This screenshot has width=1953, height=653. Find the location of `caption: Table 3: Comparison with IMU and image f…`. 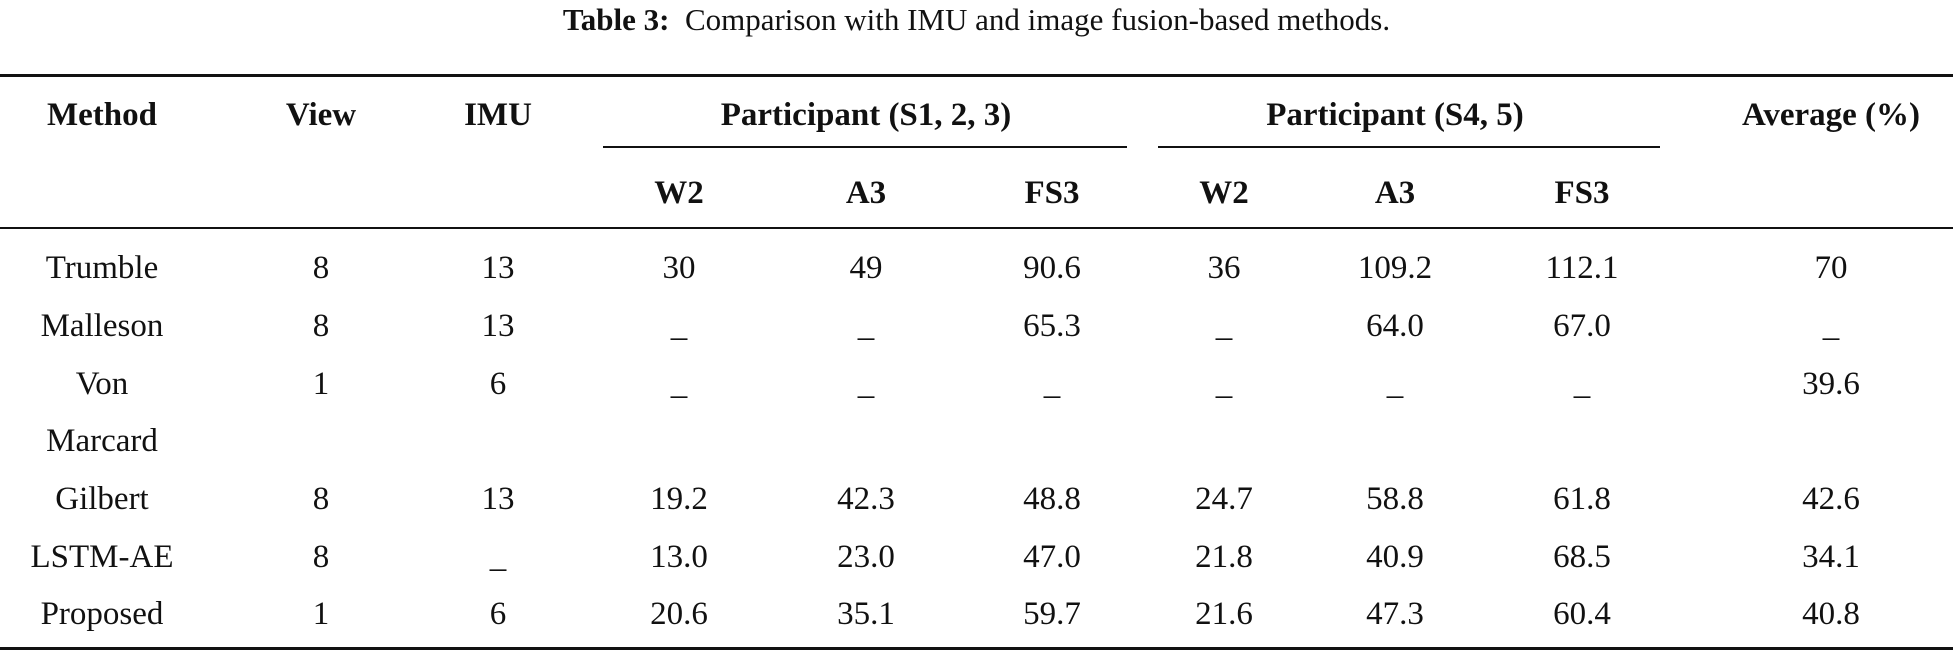

caption: Table 3: Comparison with IMU and image f… is located at coordinates (976, 20).